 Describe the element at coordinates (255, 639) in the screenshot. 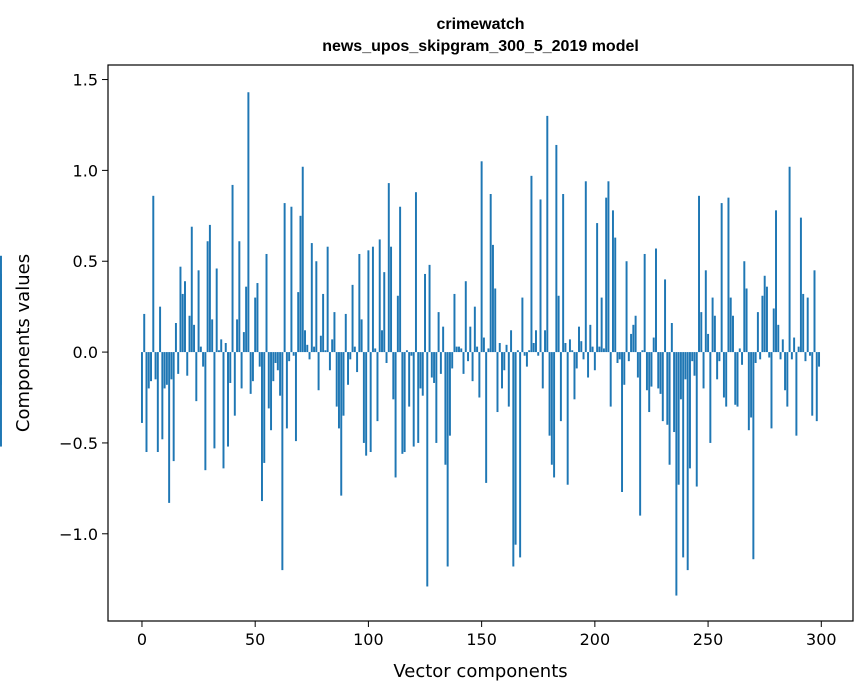

I see `x-tick-label: 50` at that location.